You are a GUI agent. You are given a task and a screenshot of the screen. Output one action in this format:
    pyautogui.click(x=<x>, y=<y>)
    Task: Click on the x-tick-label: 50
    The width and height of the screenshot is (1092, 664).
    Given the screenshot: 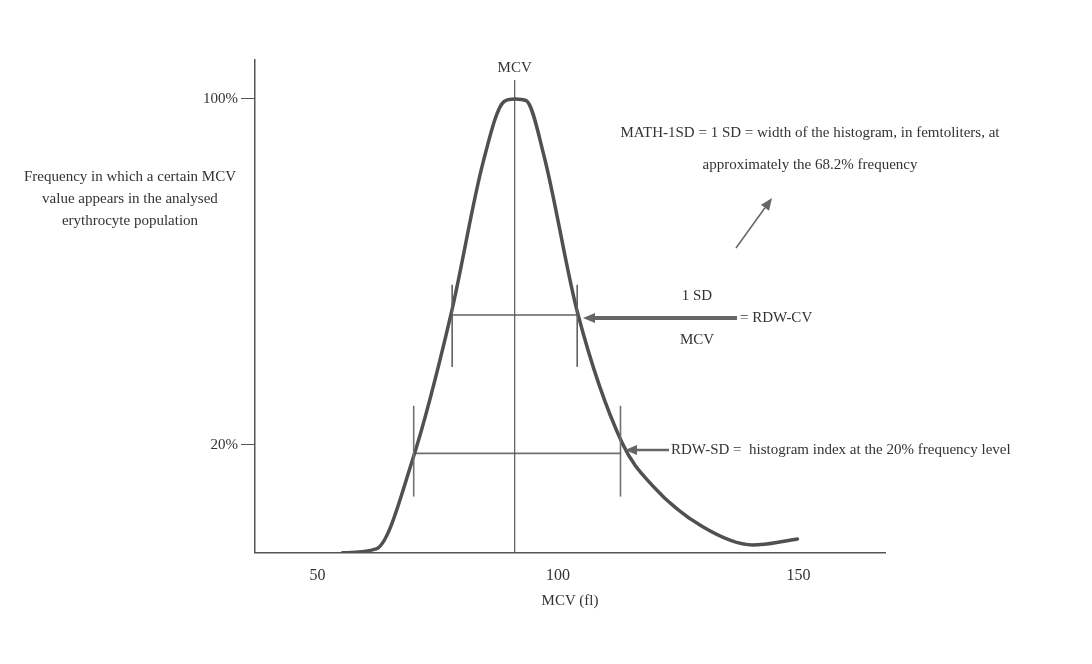 What is the action you would take?
    pyautogui.click(x=317, y=574)
    